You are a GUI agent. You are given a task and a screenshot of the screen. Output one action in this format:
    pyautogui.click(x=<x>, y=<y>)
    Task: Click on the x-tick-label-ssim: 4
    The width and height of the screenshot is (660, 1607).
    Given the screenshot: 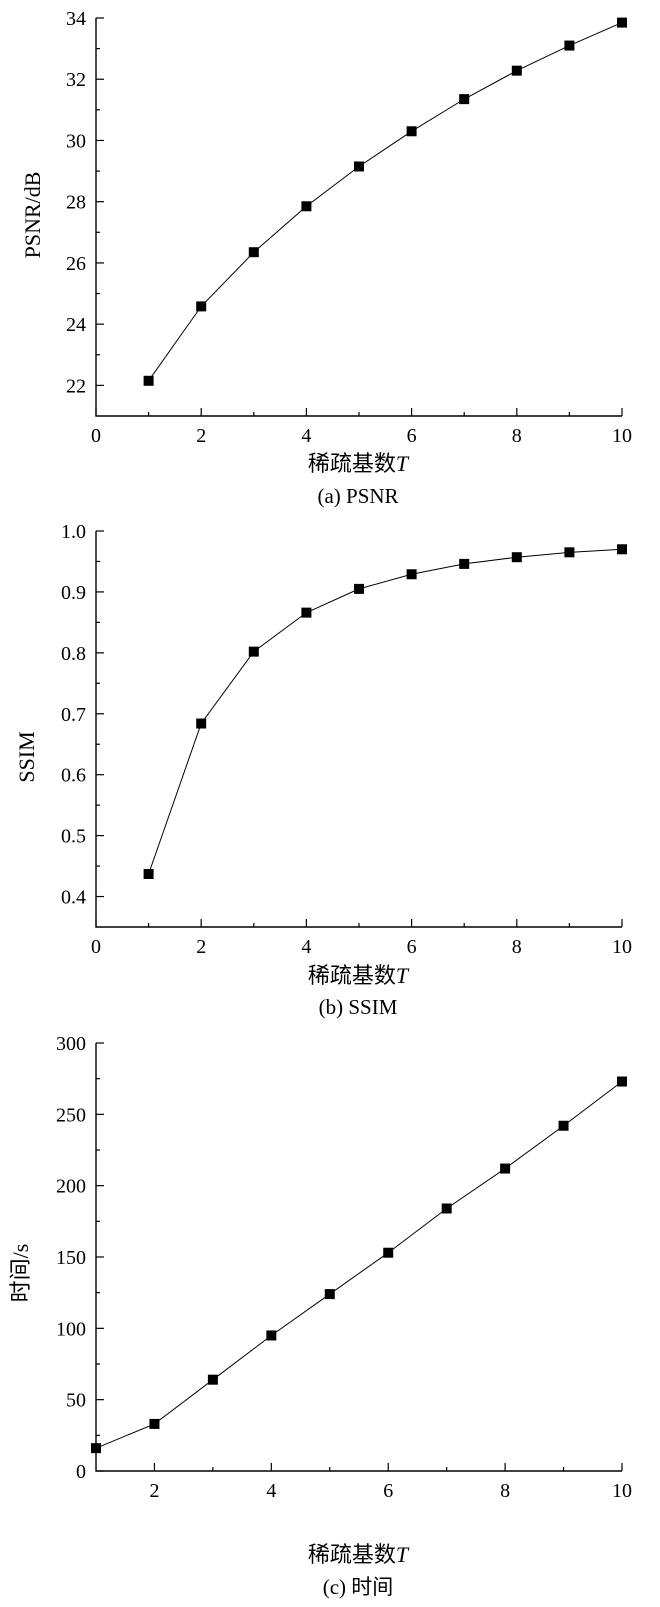 What is the action you would take?
    pyautogui.click(x=306, y=947)
    